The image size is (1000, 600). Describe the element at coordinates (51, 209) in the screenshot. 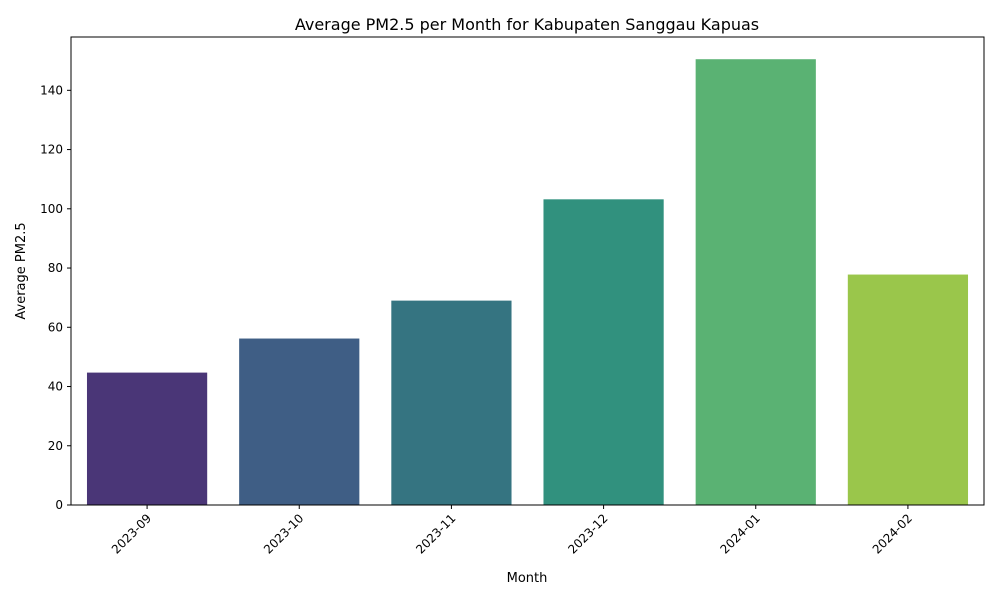

I see `y-tick-label: 100` at that location.